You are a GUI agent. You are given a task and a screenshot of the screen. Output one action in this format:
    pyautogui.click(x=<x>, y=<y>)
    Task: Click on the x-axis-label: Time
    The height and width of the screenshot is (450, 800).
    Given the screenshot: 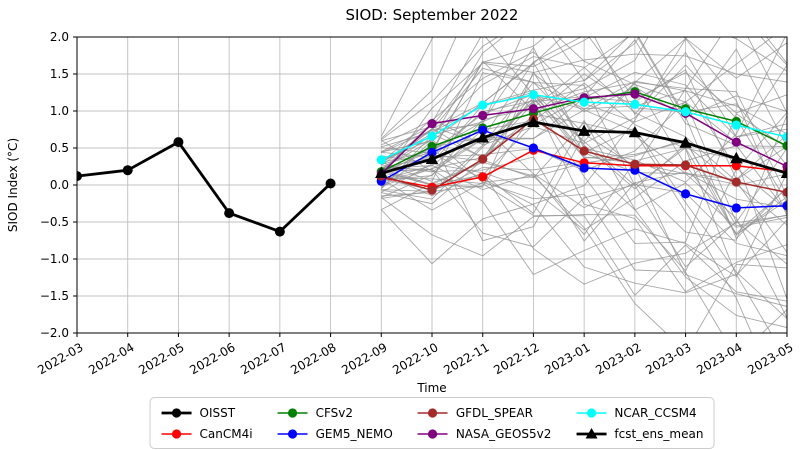 What is the action you would take?
    pyautogui.click(x=432, y=388)
    